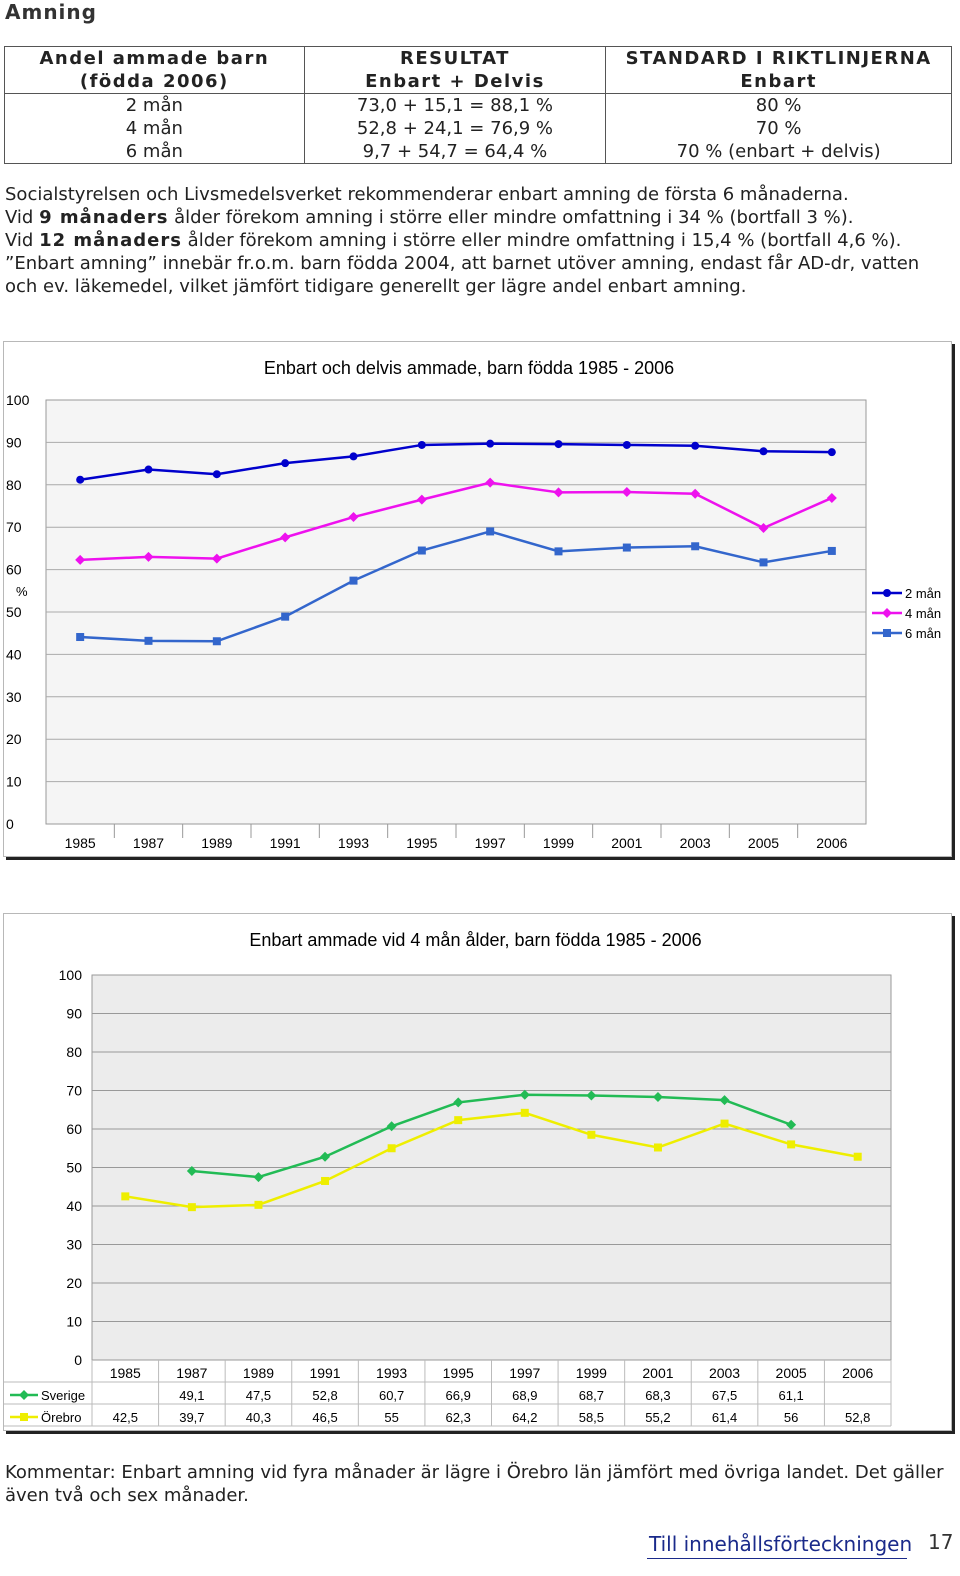 Image resolution: width=960 pixels, height=1576 pixels. Describe the element at coordinates (154, 81) in the screenshot. I see `header-line: (födda 2006)` at that location.